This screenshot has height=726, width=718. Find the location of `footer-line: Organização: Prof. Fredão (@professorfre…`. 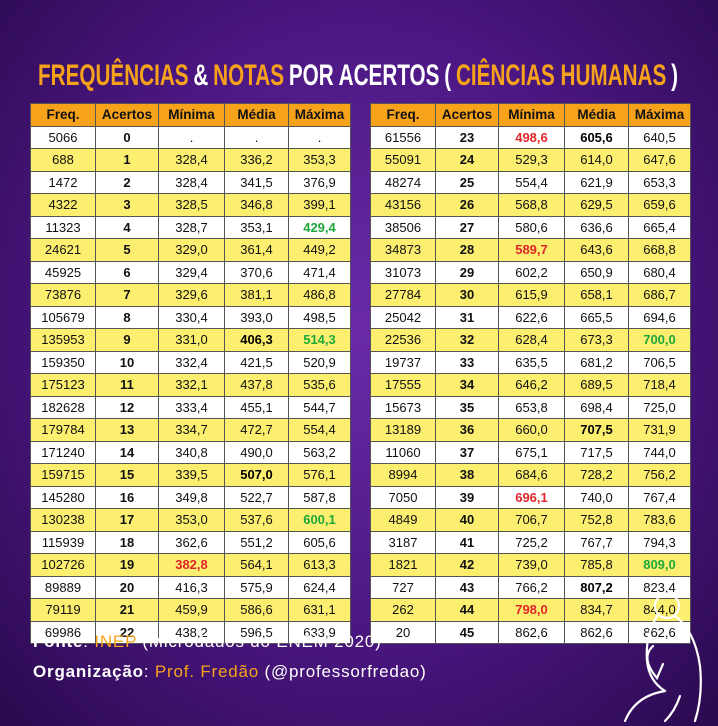

footer-line: Organização: Prof. Fredão (@professorfre… is located at coordinates (230, 672).